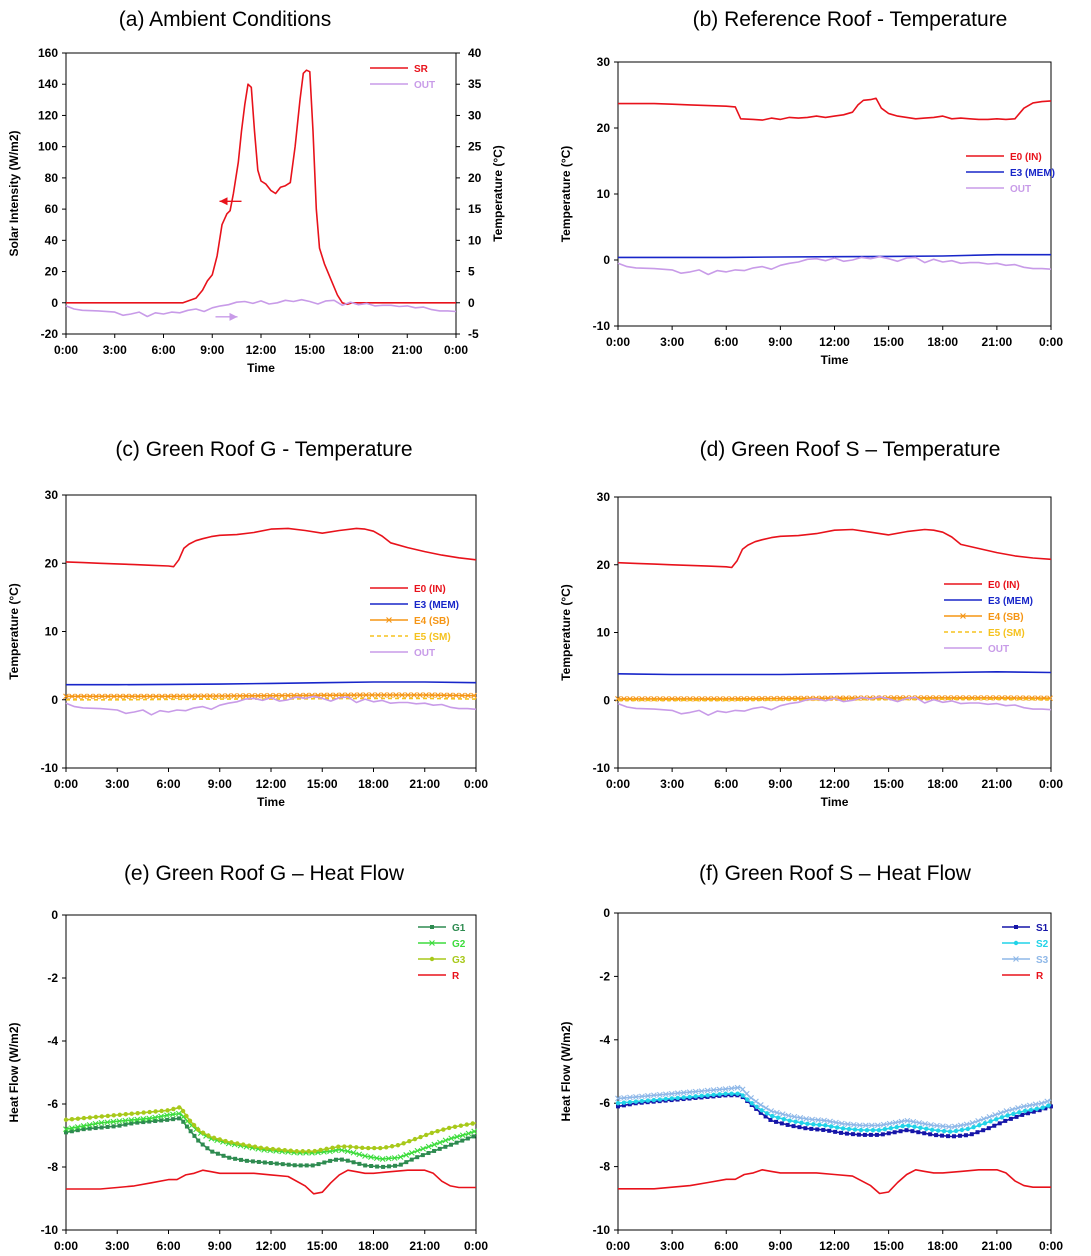  I want to click on y-tick-label: 10, so click(52, 632).